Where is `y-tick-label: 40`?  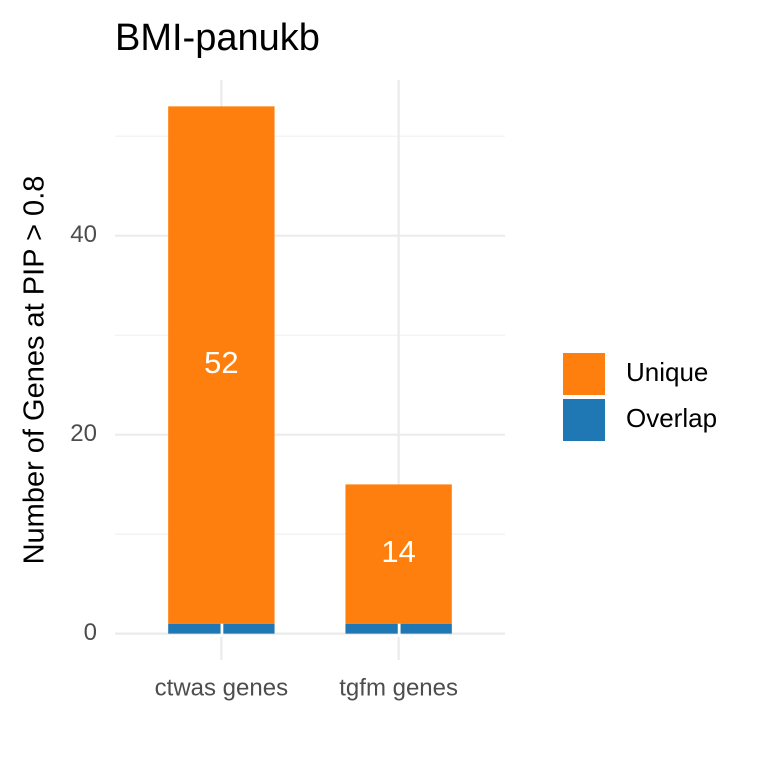
y-tick-label: 40 is located at coordinates (83, 234).